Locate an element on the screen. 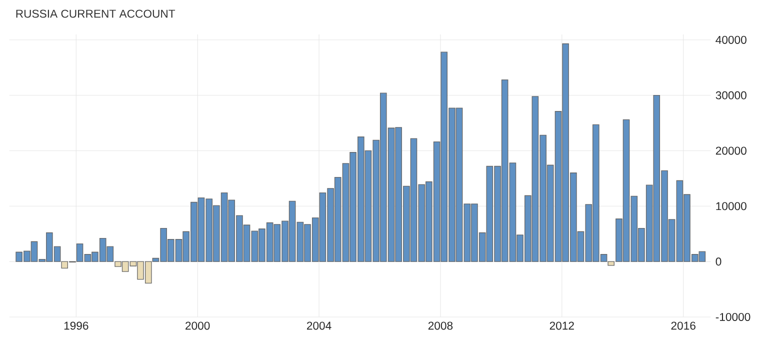 The height and width of the screenshot is (341, 760). x-tick-label: 2008 is located at coordinates (440, 326).